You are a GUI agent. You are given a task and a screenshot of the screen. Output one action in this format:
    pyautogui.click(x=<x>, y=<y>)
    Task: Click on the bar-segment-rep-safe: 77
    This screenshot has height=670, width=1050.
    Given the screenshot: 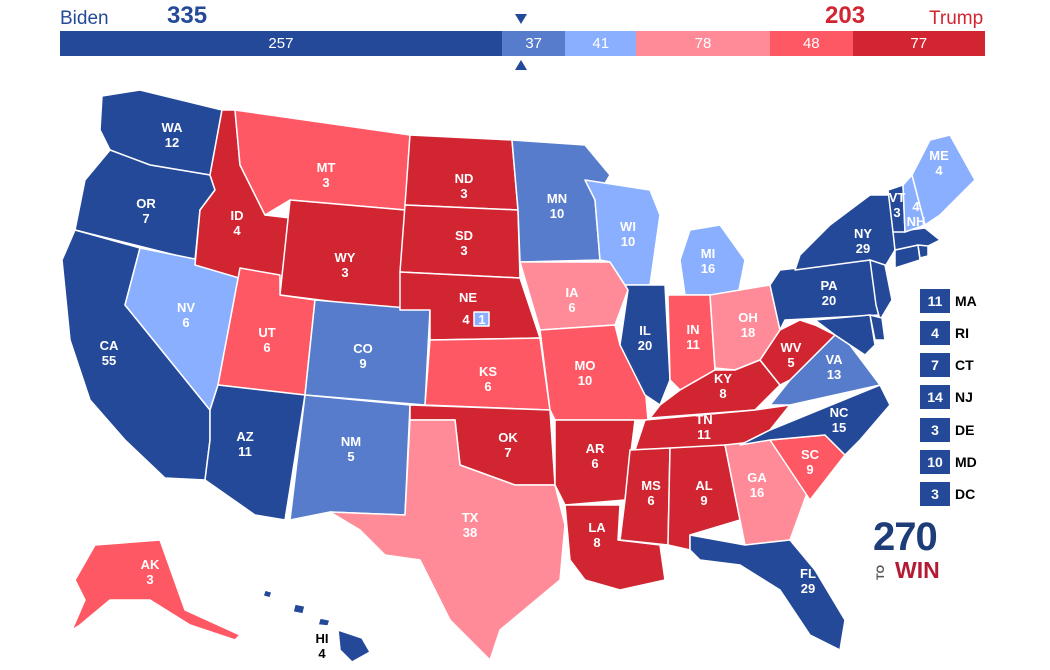 What is the action you would take?
    pyautogui.click(x=918, y=43)
    